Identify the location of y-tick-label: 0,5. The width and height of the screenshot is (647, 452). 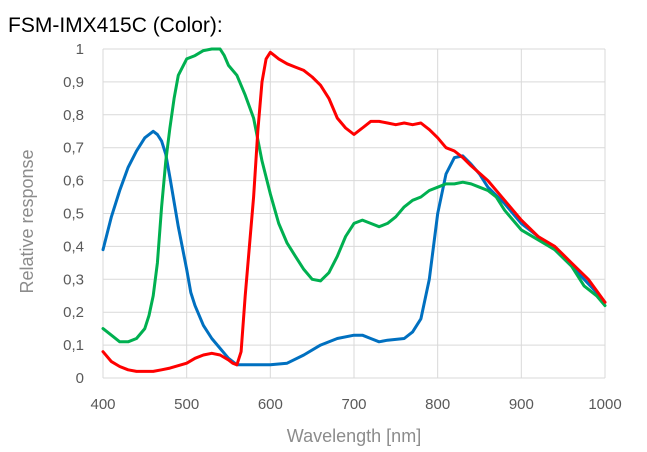
(73, 214).